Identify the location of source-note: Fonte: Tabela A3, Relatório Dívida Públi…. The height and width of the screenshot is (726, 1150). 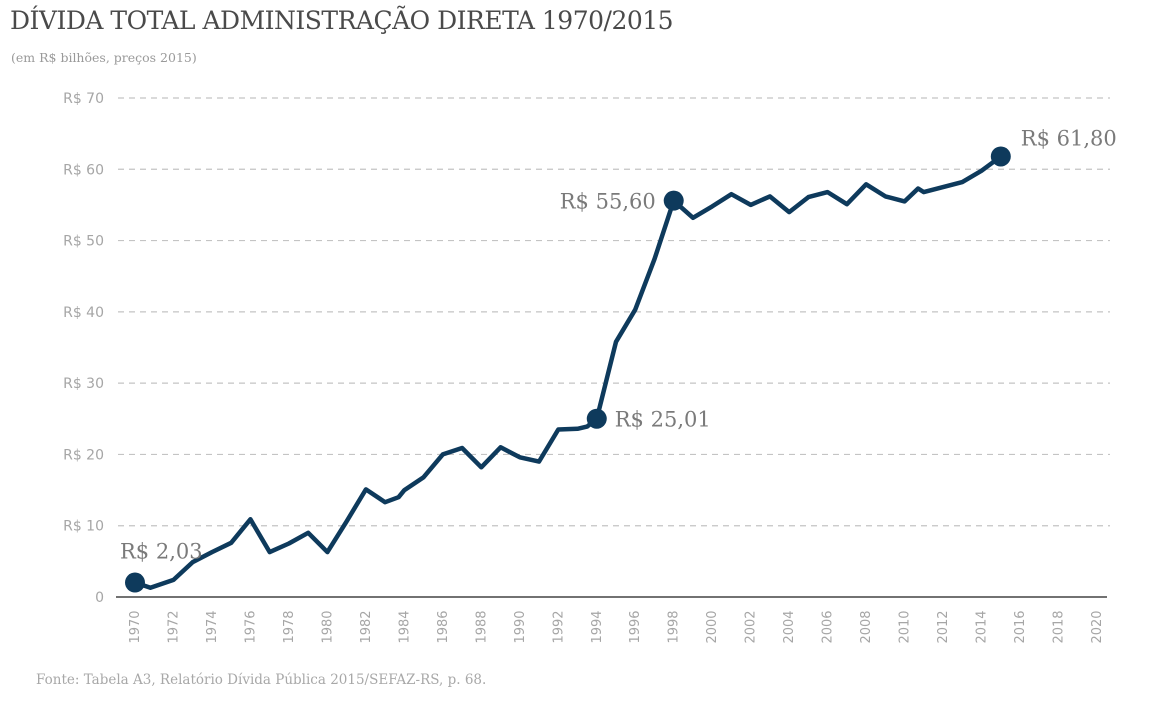
(261, 680).